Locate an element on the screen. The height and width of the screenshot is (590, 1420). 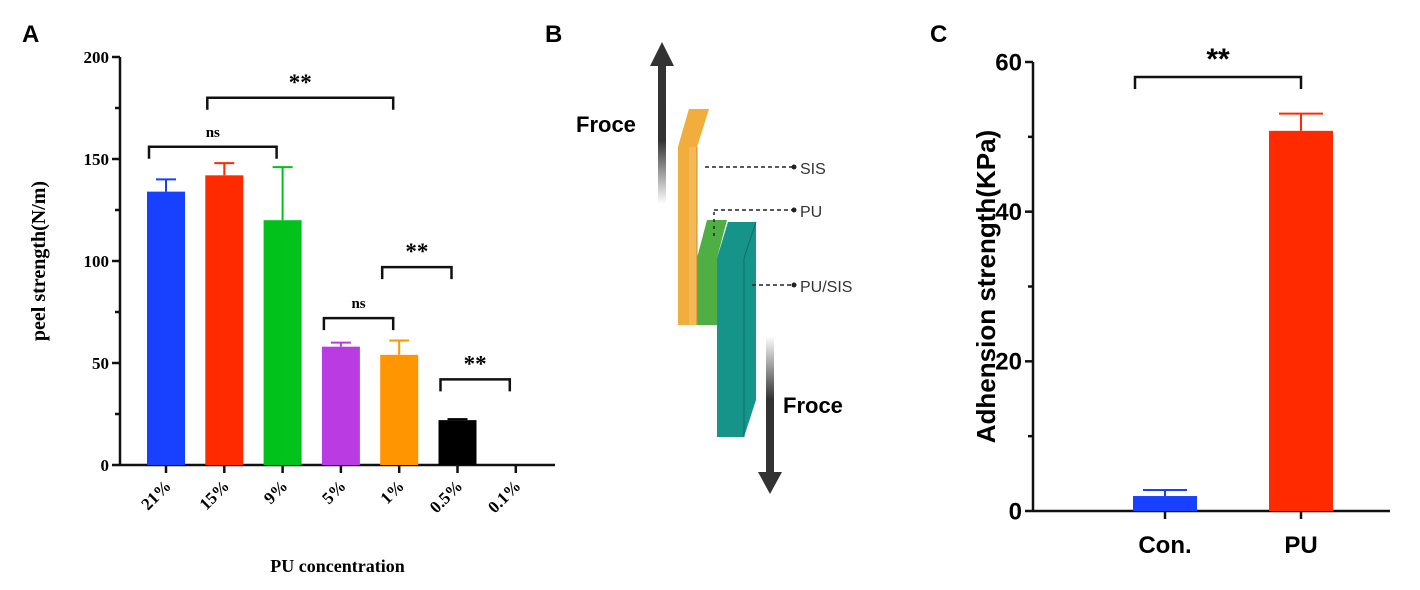
y-axis-label: peel strength(N/m) is located at coordinates (39, 261).